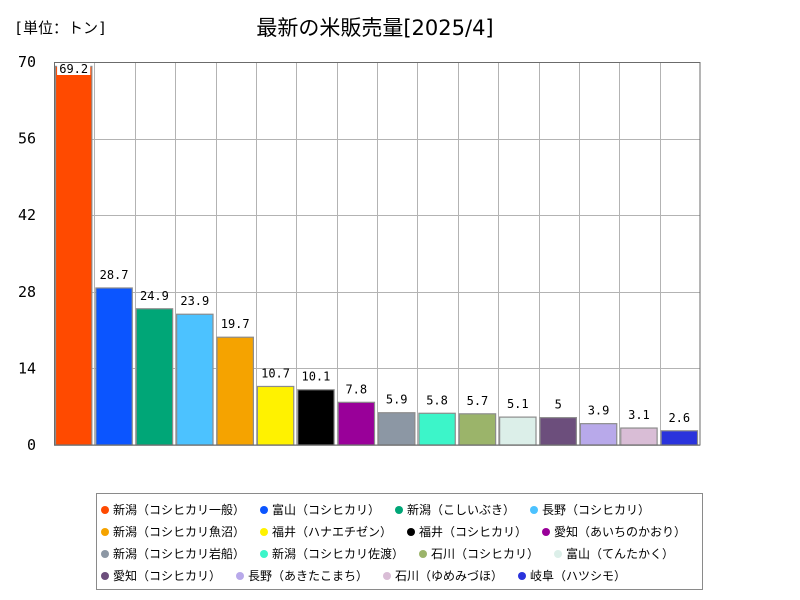 The width and height of the screenshot is (800, 600). I want to click on legend-row: 新潟（コシヒカリ岩船） 新潟（コシヒカリ佐渡） 石川（コシヒカリ） 富山（てんたかく）, so click(401, 554).